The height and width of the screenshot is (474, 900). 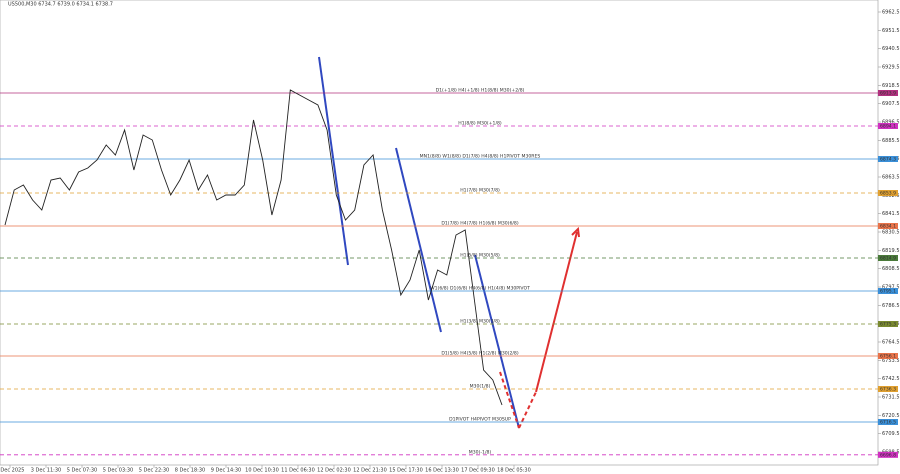 What do you see at coordinates (480, 354) in the screenshot?
I see `level-label: D1(5/8) H4(5/8) H1(2/8) M30(2/8)` at bounding box center [480, 354].